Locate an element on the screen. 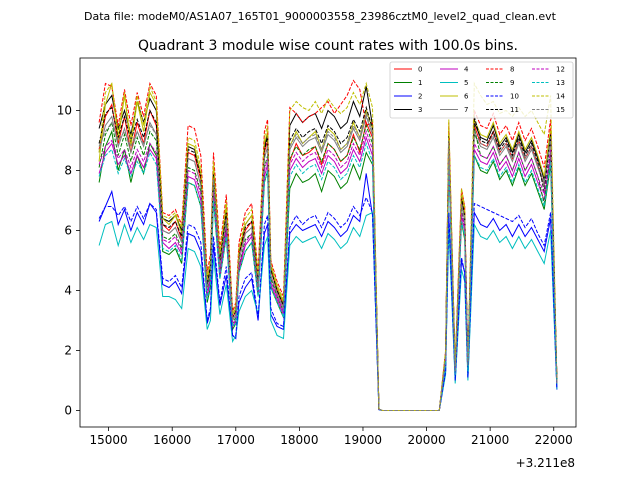 This screenshot has height=480, width=640. legend-label-2: 2 is located at coordinates (420, 97).